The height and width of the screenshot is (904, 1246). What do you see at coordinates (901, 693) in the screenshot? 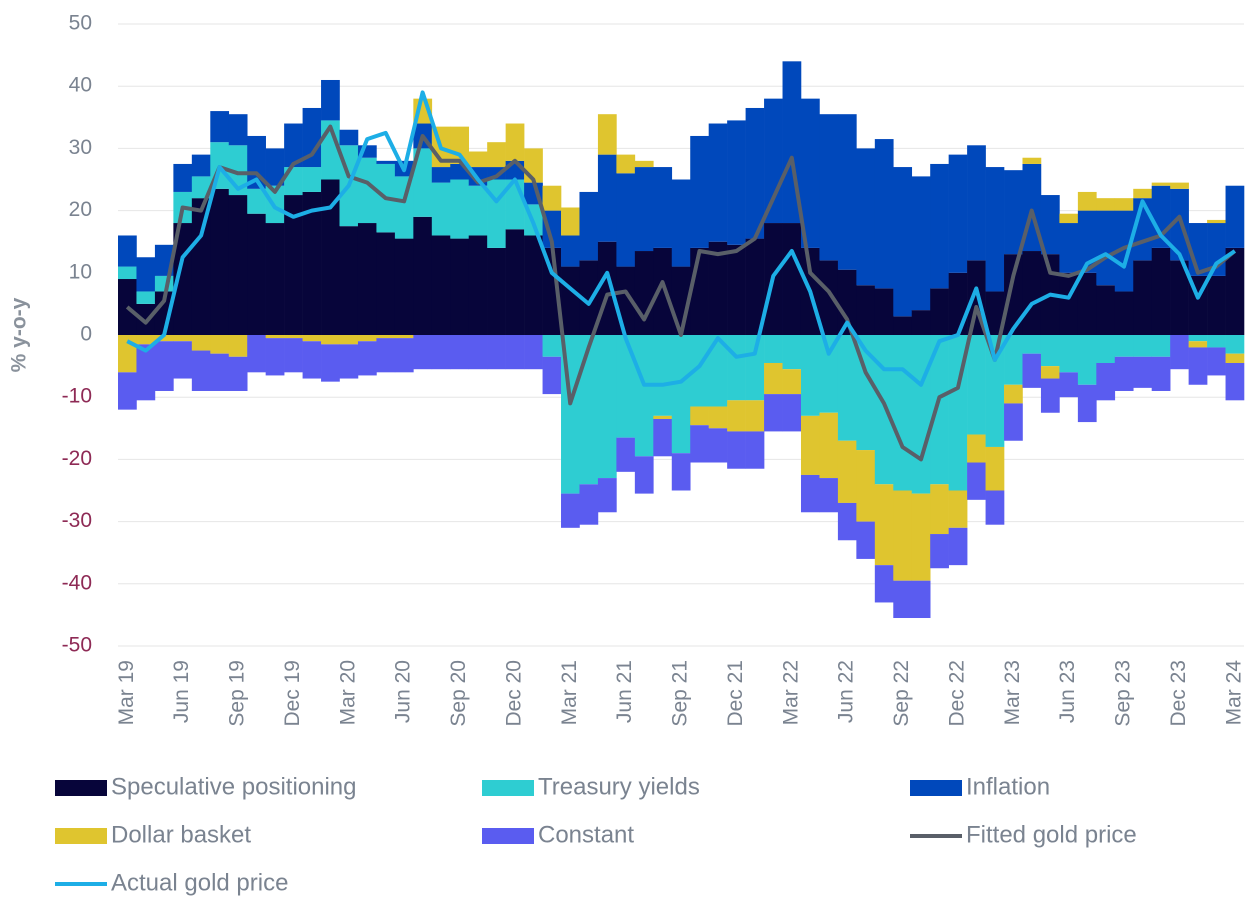
I see `x-tick-label: Sep 22` at bounding box center [901, 693].